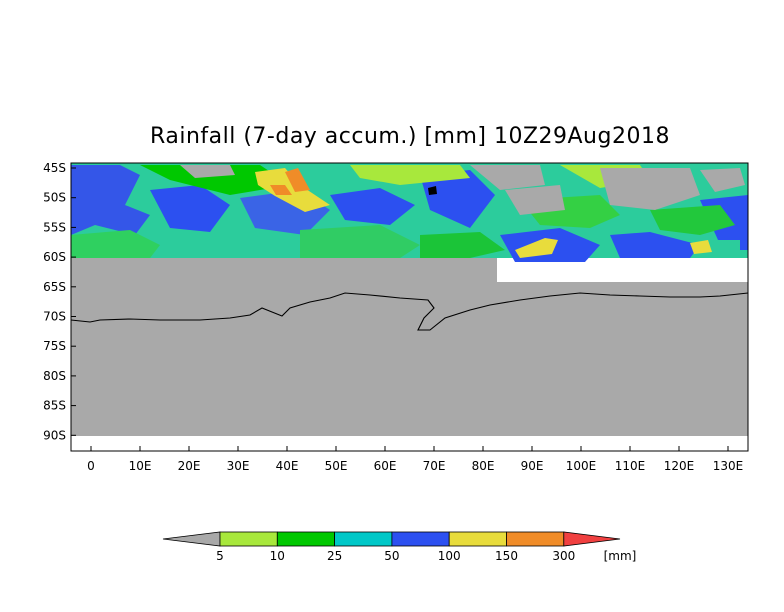 The width and height of the screenshot is (784, 612). I want to click on legend-label: 100, so click(449, 556).